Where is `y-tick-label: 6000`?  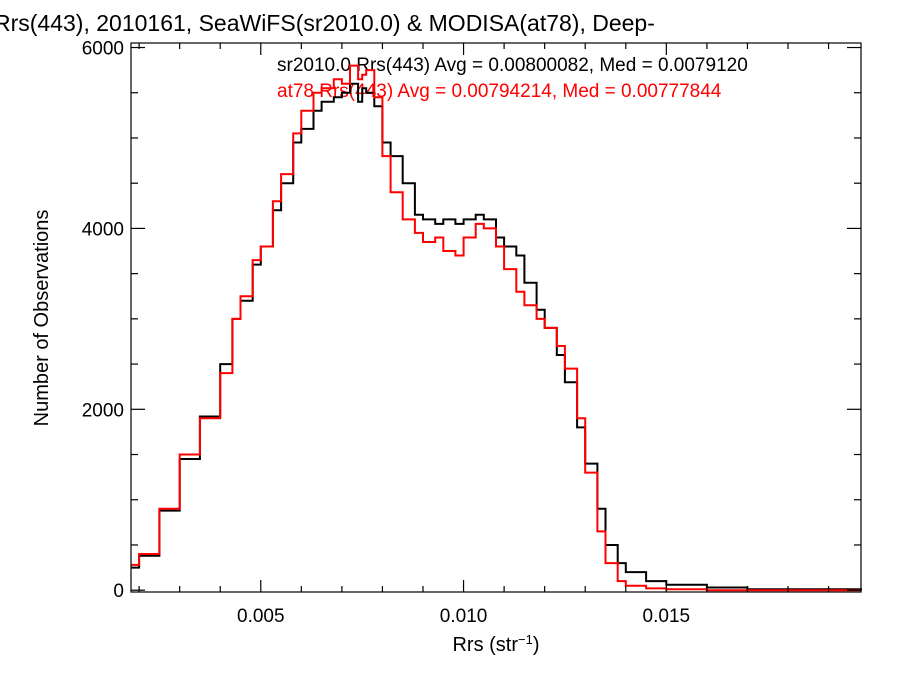
y-tick-label: 6000 is located at coordinates (103, 49).